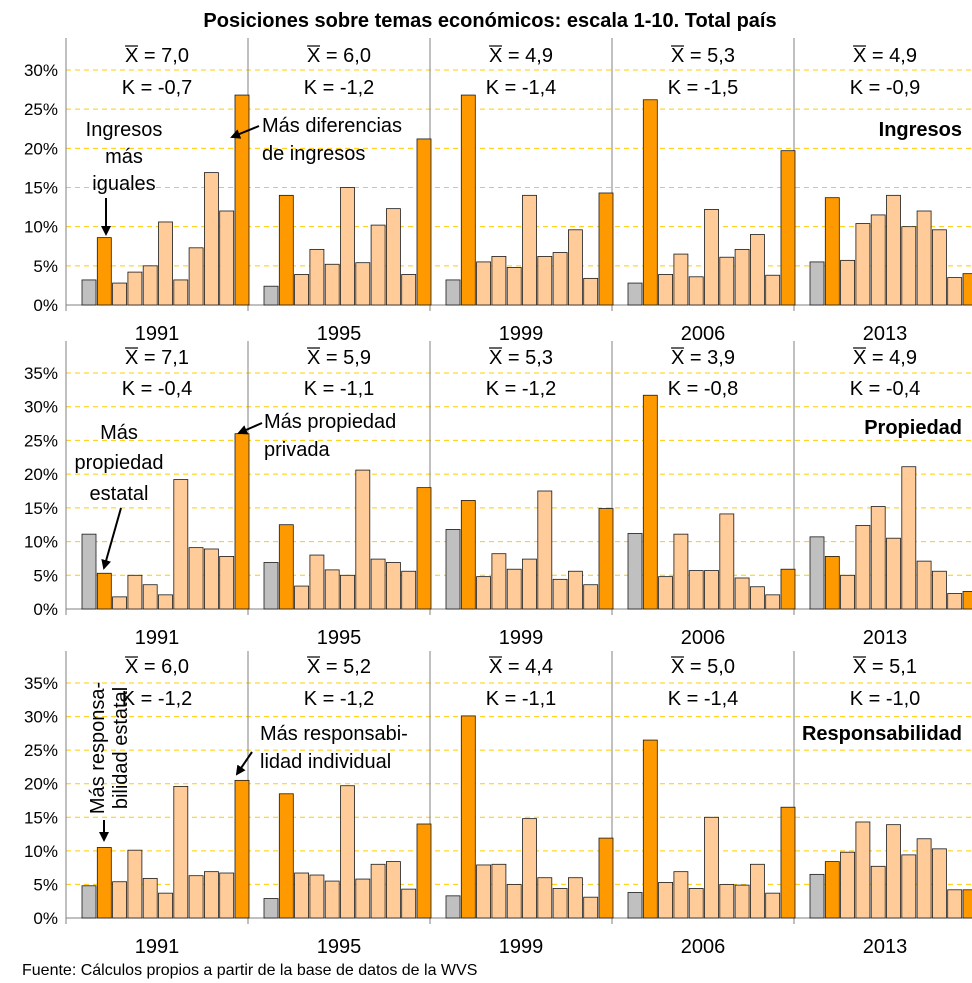 The height and width of the screenshot is (983, 972). I want to click on annotation-text: propiedad, so click(119, 463).